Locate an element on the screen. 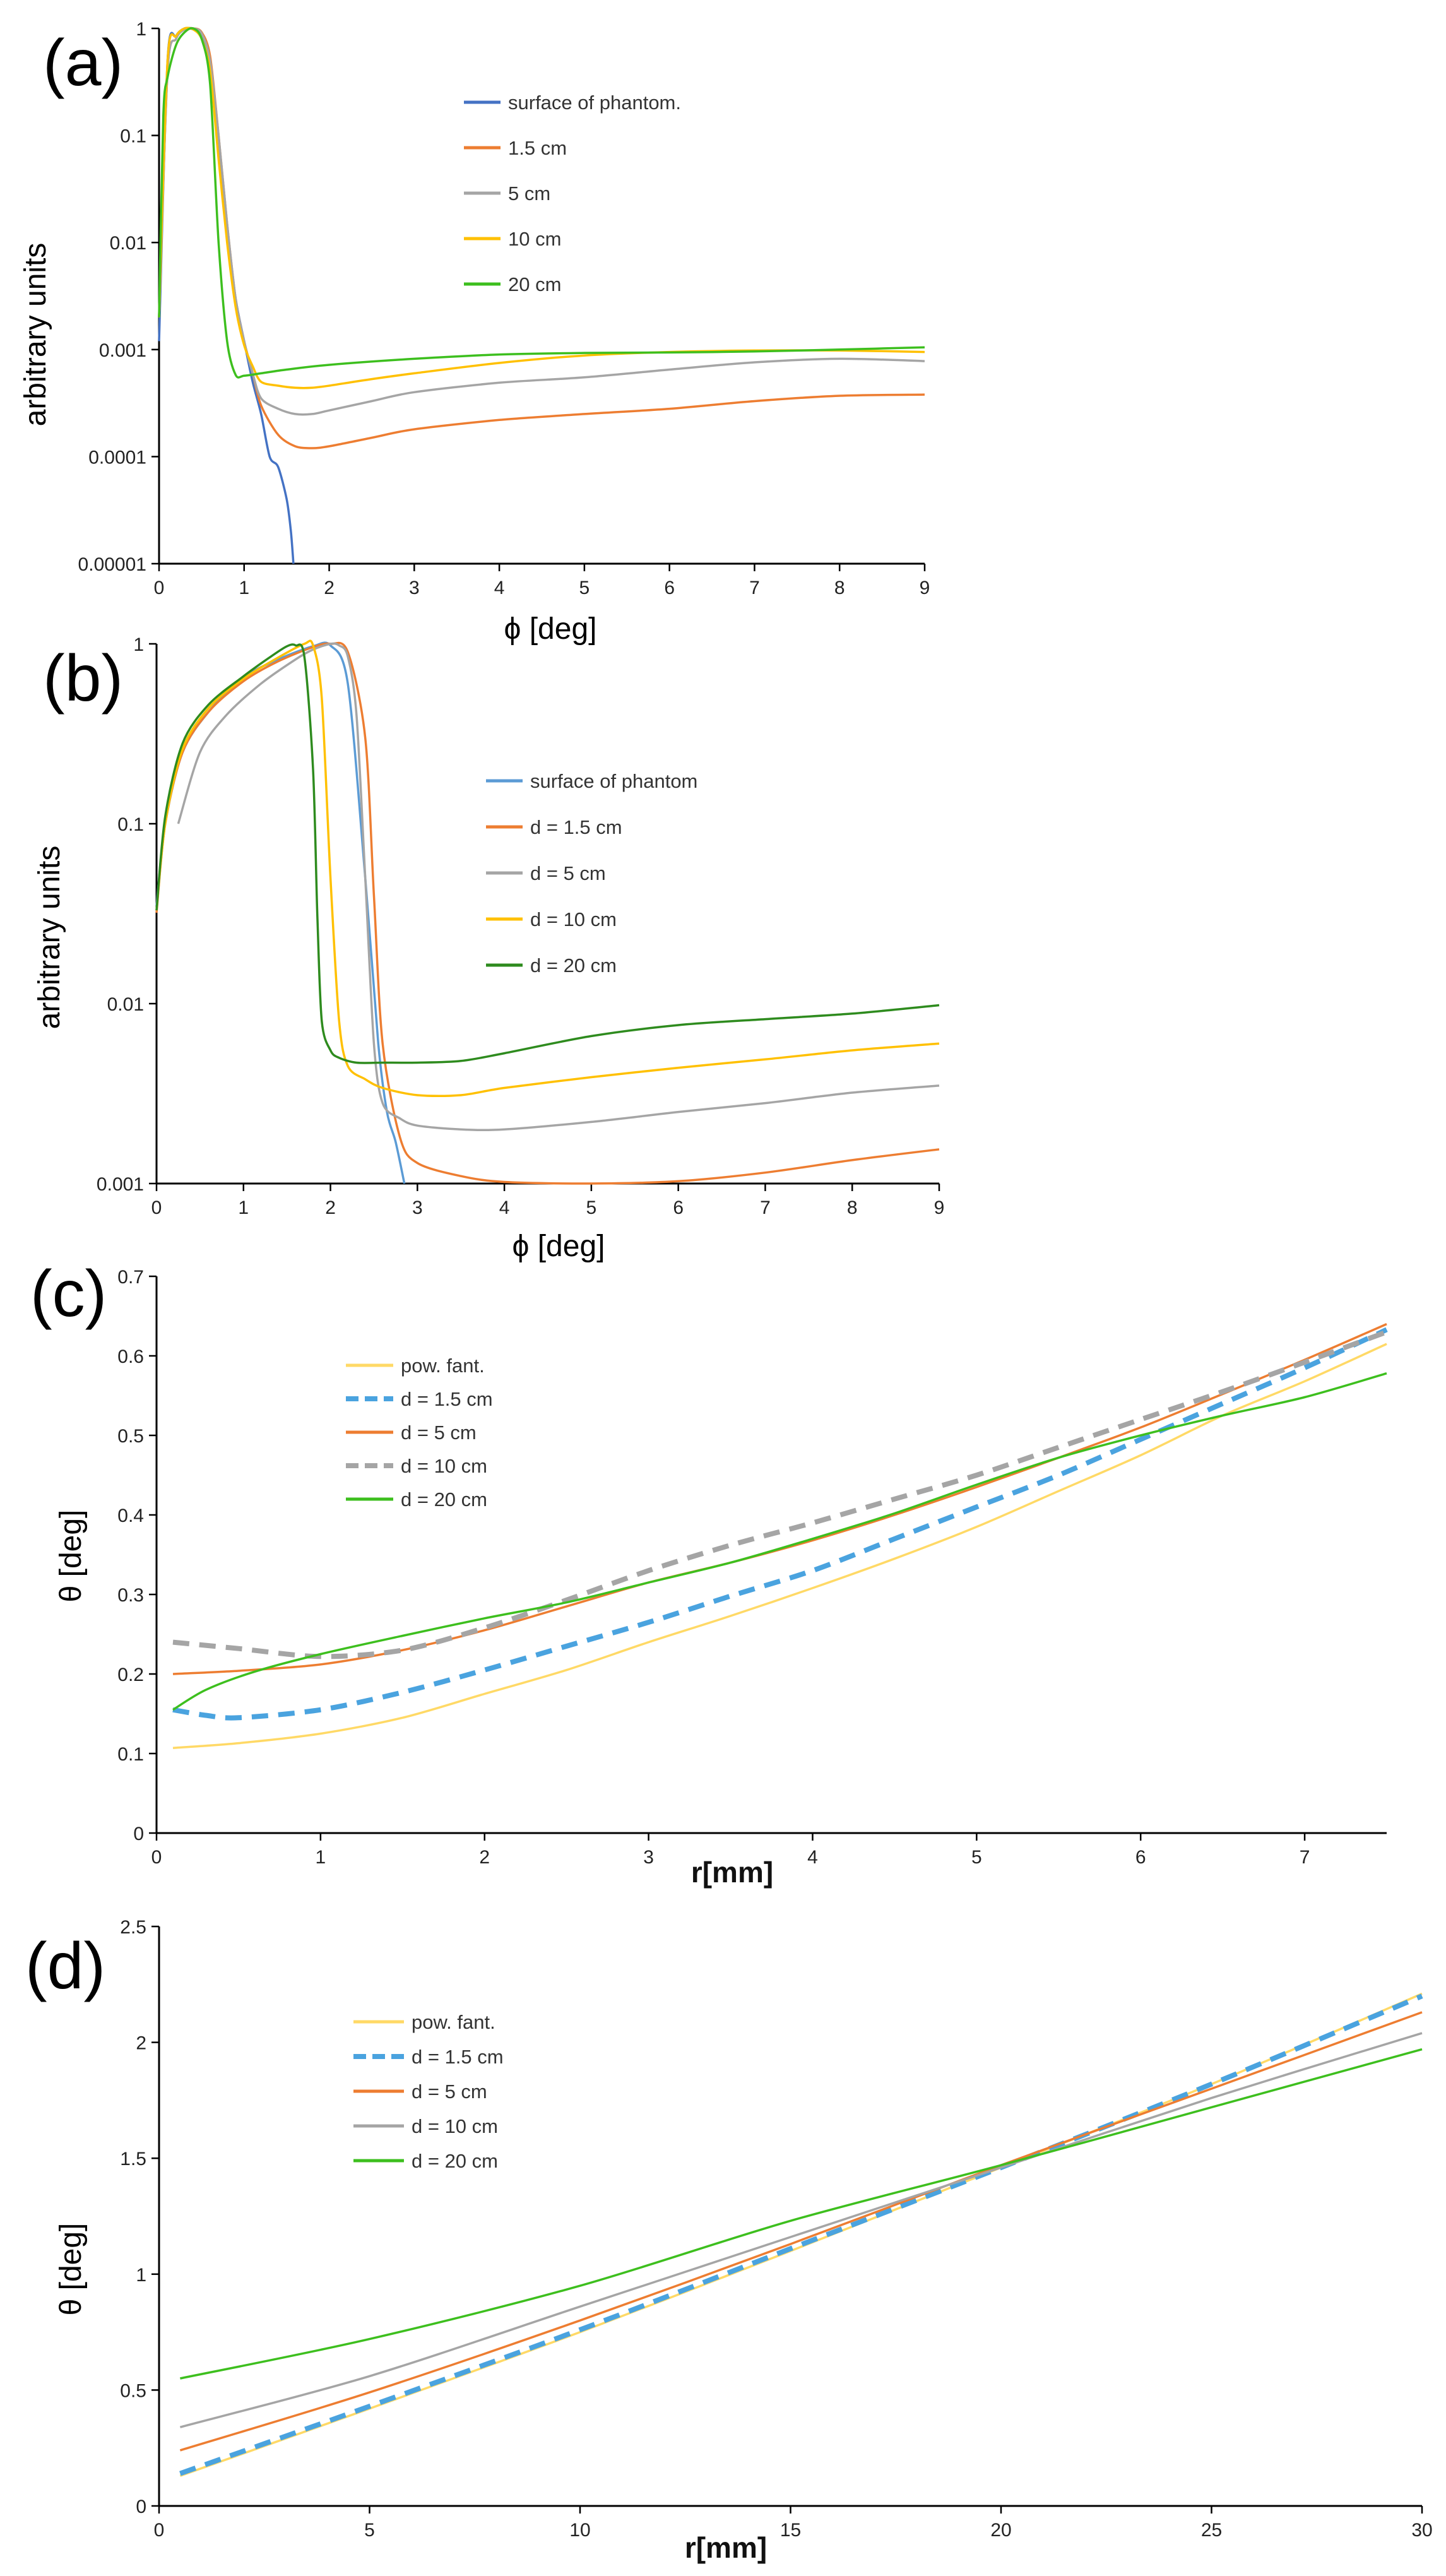  panel-c-legend-label: pow. fant. is located at coordinates (443, 1366).